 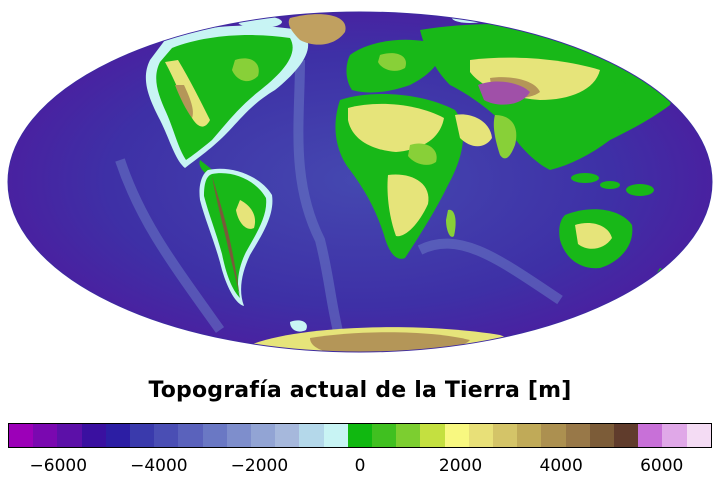 What do you see at coordinates (662, 281) in the screenshot?
I see `island-new-zealand` at bounding box center [662, 281].